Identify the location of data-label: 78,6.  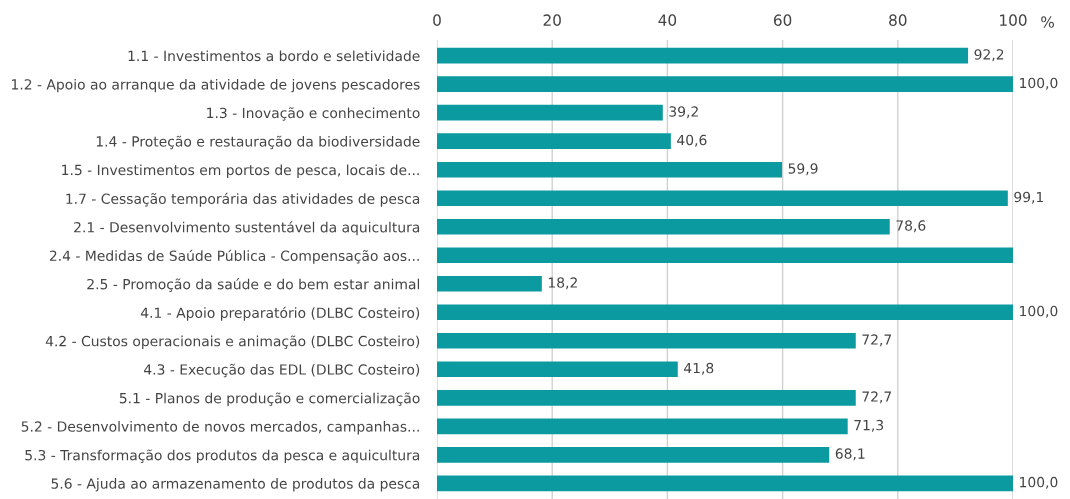
(911, 226).